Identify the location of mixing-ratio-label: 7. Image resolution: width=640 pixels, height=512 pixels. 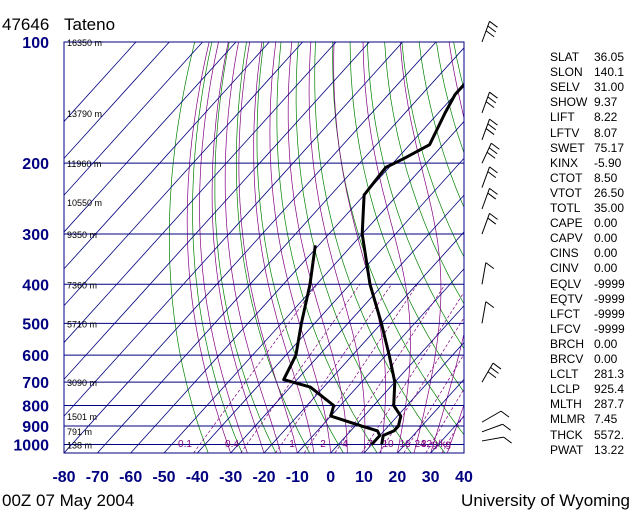
(370, 444).